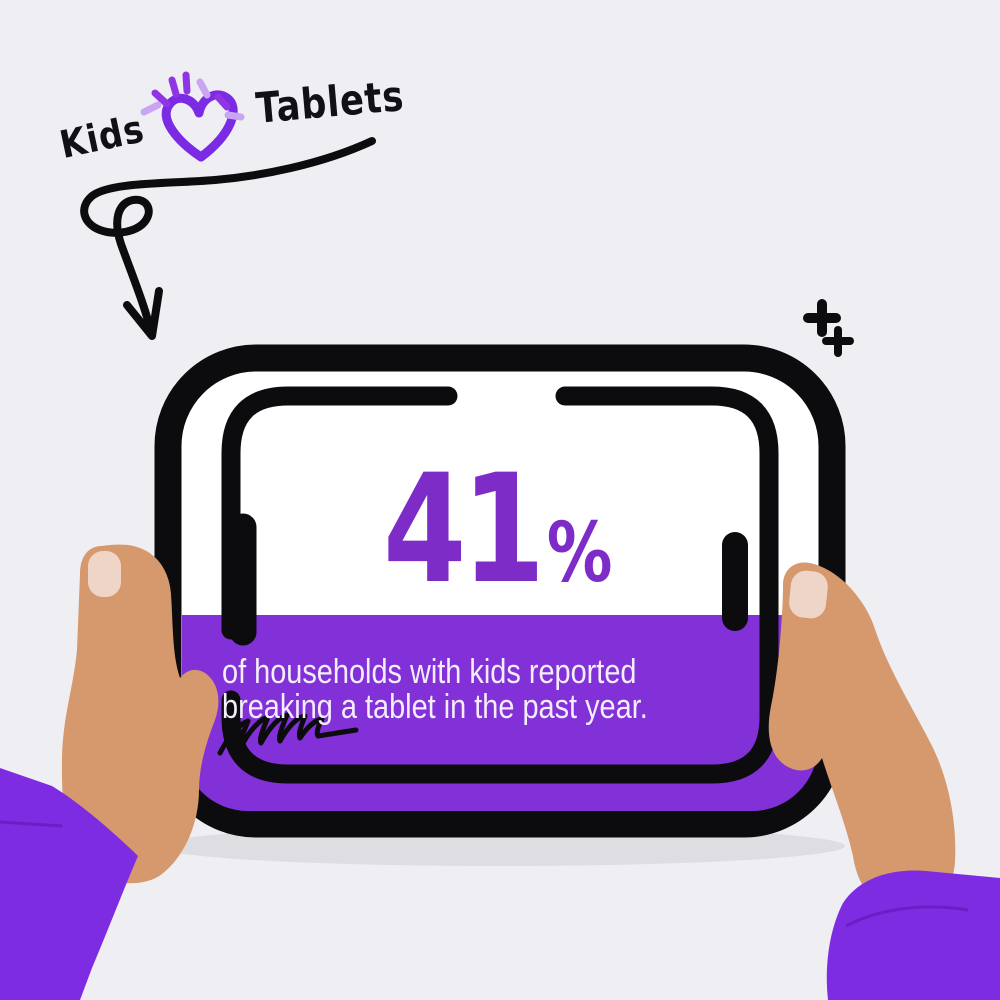 The height and width of the screenshot is (1000, 1000). I want to click on stat-caption-line-1: of households with kids reported, so click(429, 672).